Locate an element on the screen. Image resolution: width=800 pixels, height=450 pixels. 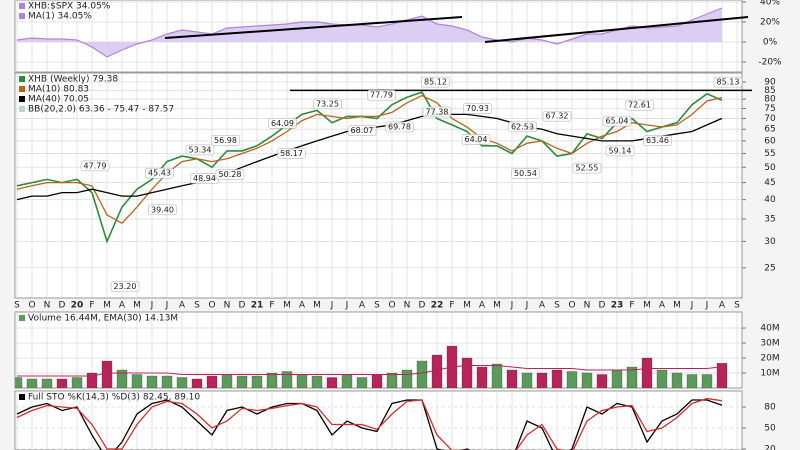
annotation: 62.53 is located at coordinates (522, 126).